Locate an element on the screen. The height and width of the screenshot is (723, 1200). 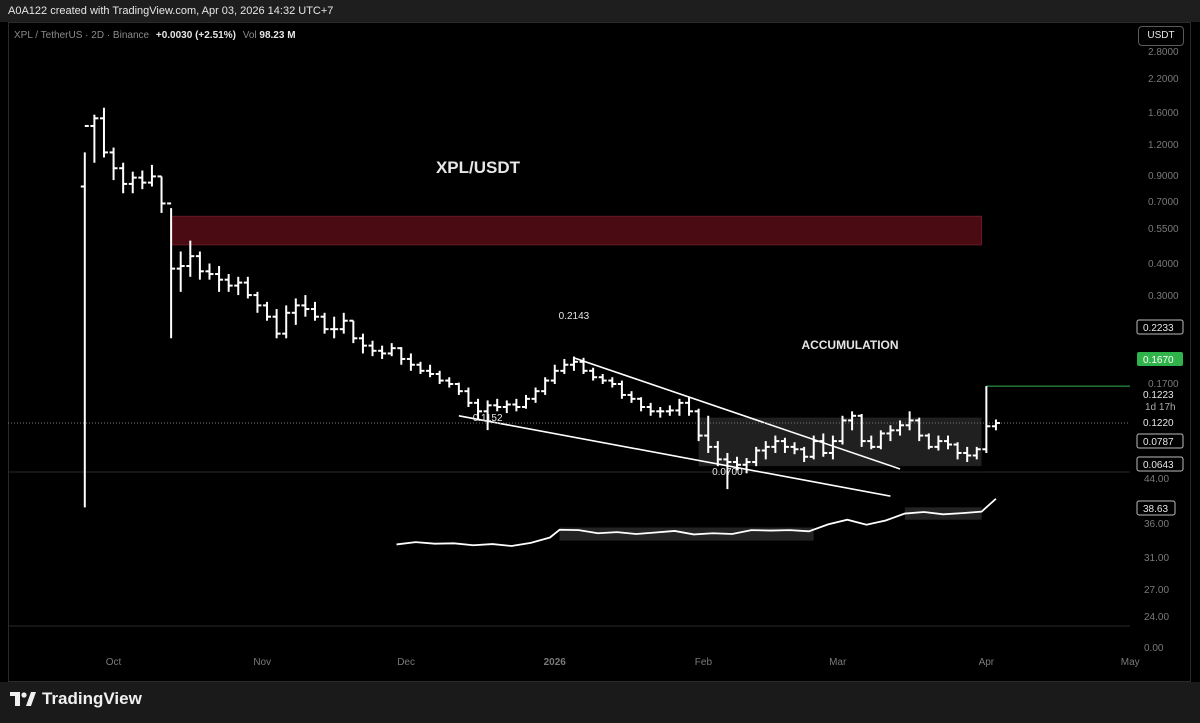
upper-trendline is located at coordinates (737, 413).